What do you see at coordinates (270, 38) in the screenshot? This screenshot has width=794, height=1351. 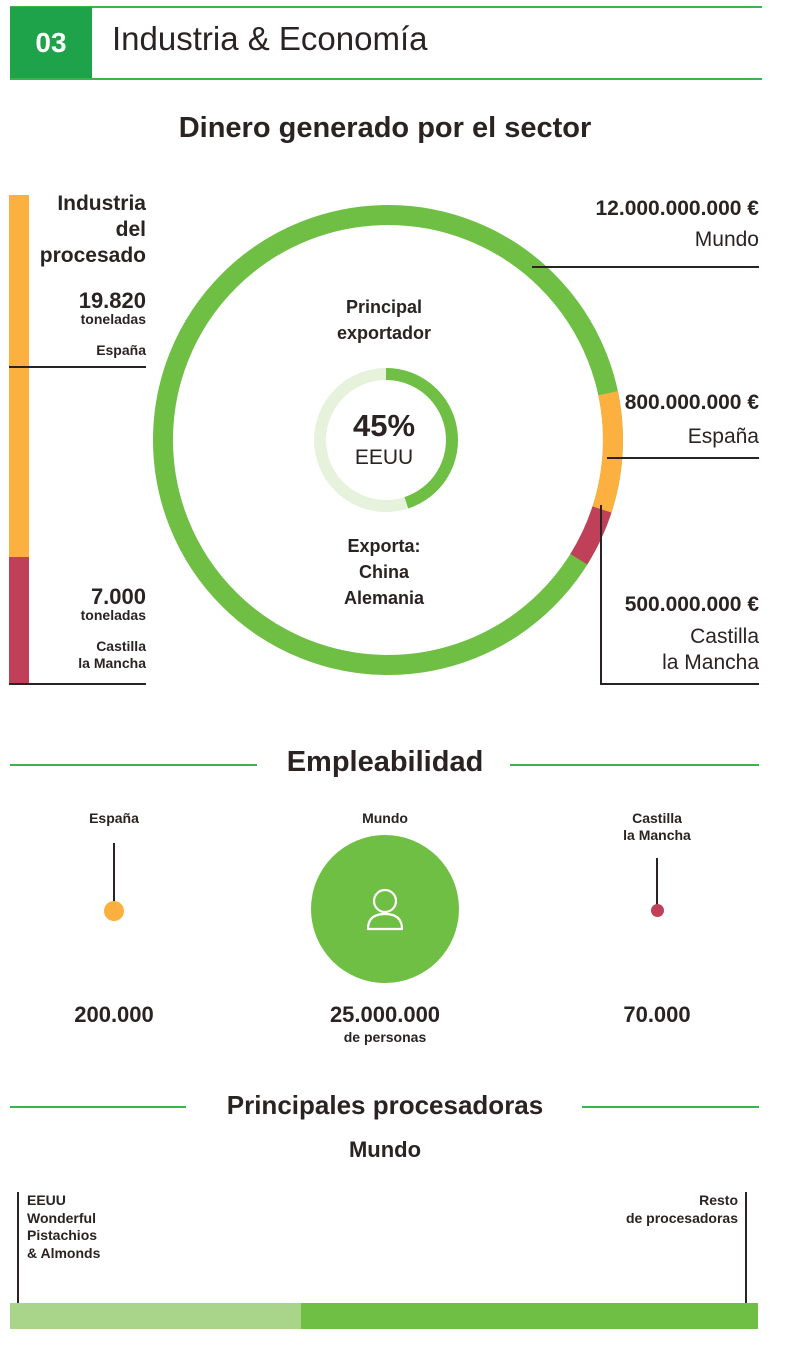 I see `section-title: Industria & Economía` at bounding box center [270, 38].